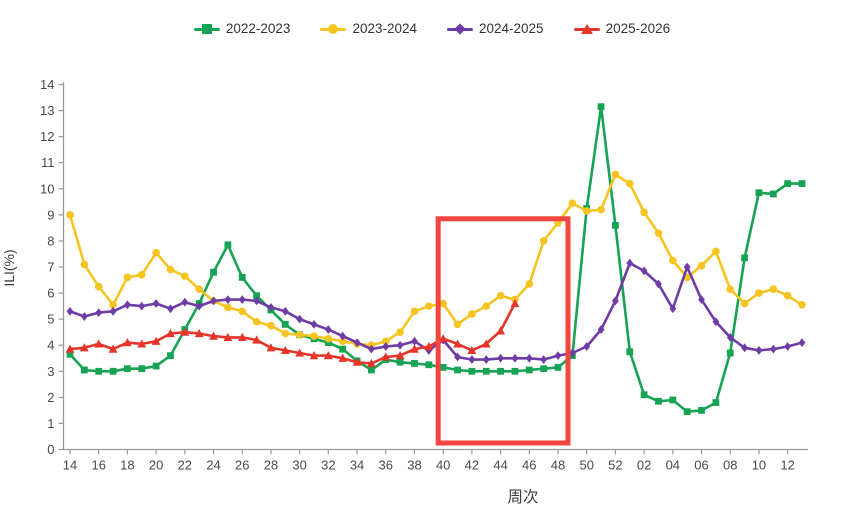 This screenshot has width=864, height=512. I want to click on y-tick-label: 2, so click(50, 397).